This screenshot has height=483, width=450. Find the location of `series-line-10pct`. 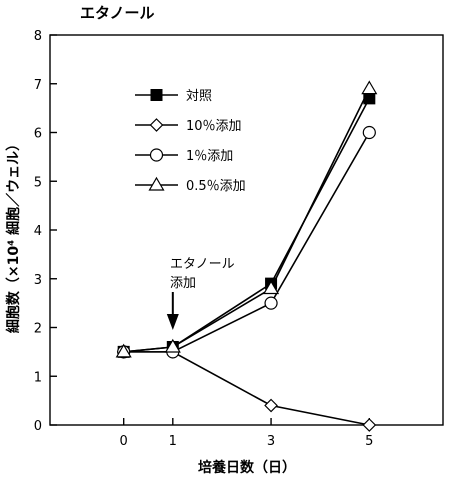

series-line-10pct is located at coordinates (246, 388).